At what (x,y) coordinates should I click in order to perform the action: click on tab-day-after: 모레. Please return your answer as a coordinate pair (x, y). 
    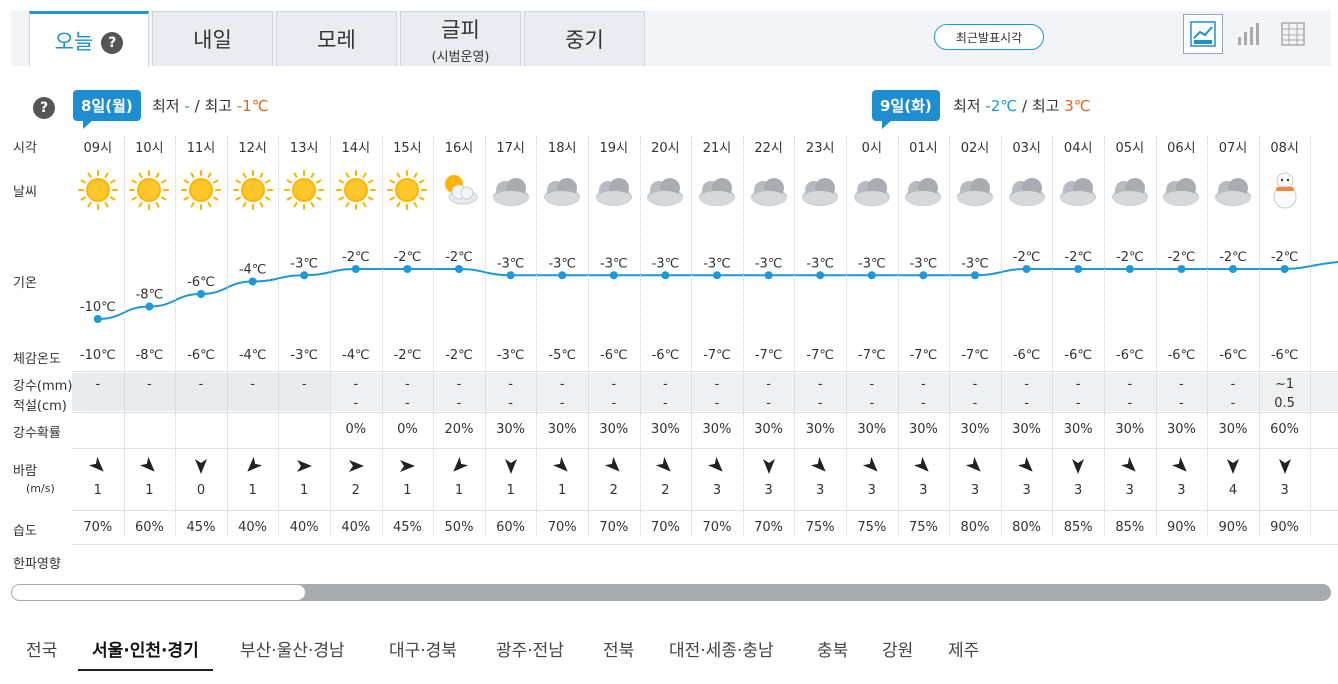
    Looking at the image, I should click on (336, 38).